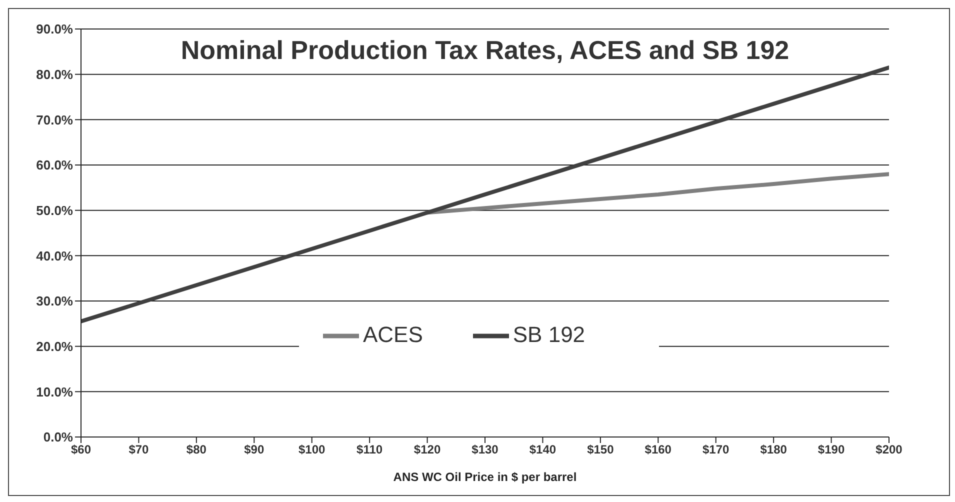  What do you see at coordinates (55, 165) in the screenshot?
I see `y-tick-label: 60.0%` at bounding box center [55, 165].